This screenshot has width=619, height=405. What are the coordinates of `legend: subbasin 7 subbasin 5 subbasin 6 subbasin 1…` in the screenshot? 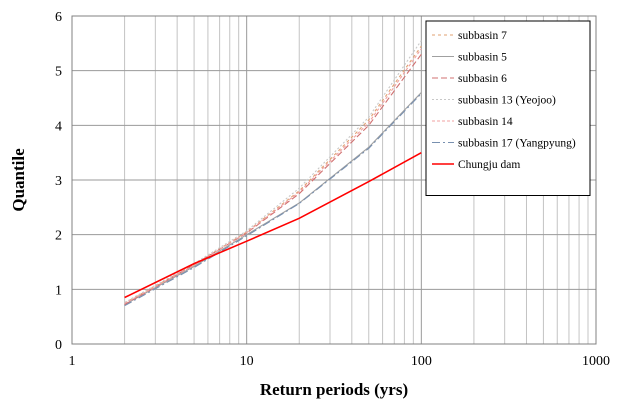 It's located at (508, 108).